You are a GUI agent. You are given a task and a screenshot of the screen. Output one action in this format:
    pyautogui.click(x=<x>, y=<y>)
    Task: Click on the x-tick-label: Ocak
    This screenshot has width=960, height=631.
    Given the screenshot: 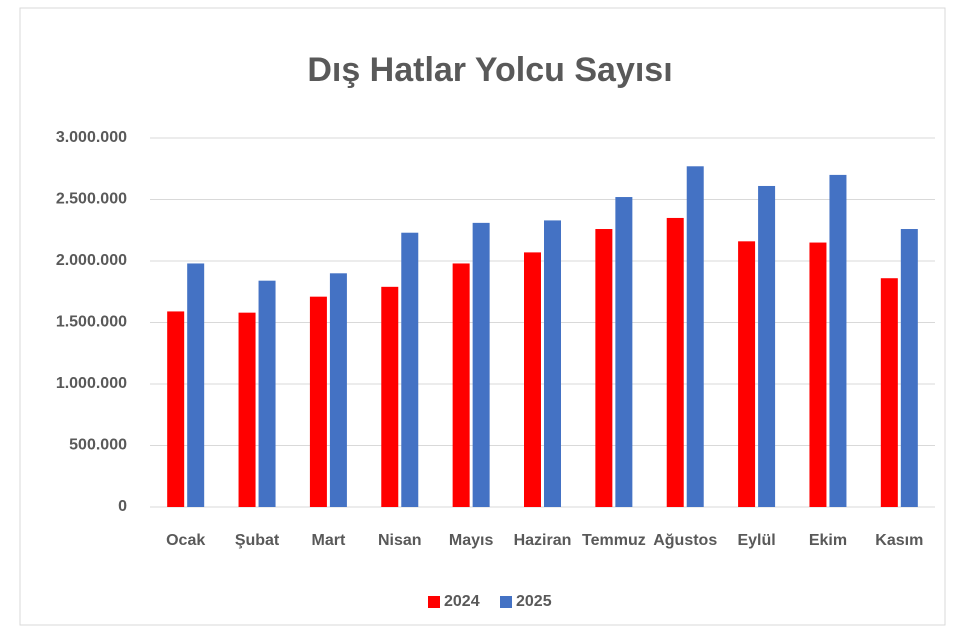 What is the action you would take?
    pyautogui.click(x=185, y=540)
    